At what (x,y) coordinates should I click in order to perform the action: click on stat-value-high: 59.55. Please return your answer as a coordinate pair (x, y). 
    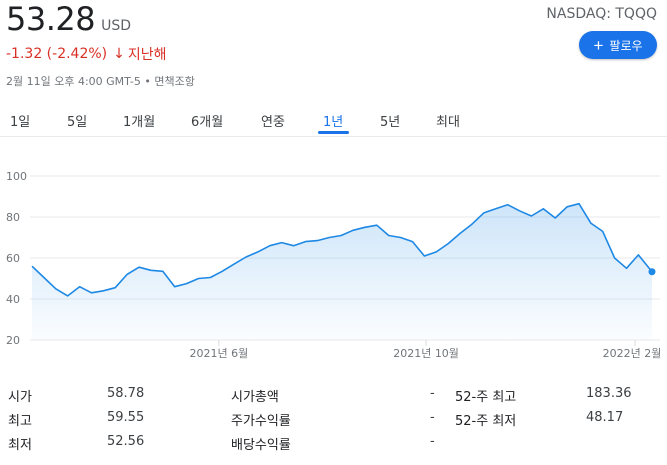
    Looking at the image, I should click on (126, 417).